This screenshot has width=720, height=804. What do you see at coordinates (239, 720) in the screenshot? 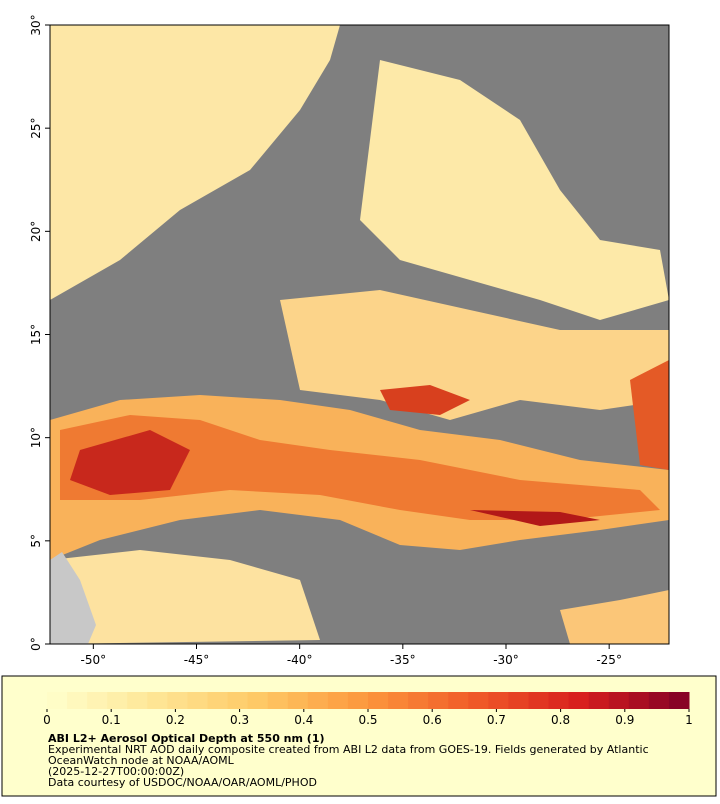
I see `colorbar-tick-label: 0.3` at bounding box center [239, 720].